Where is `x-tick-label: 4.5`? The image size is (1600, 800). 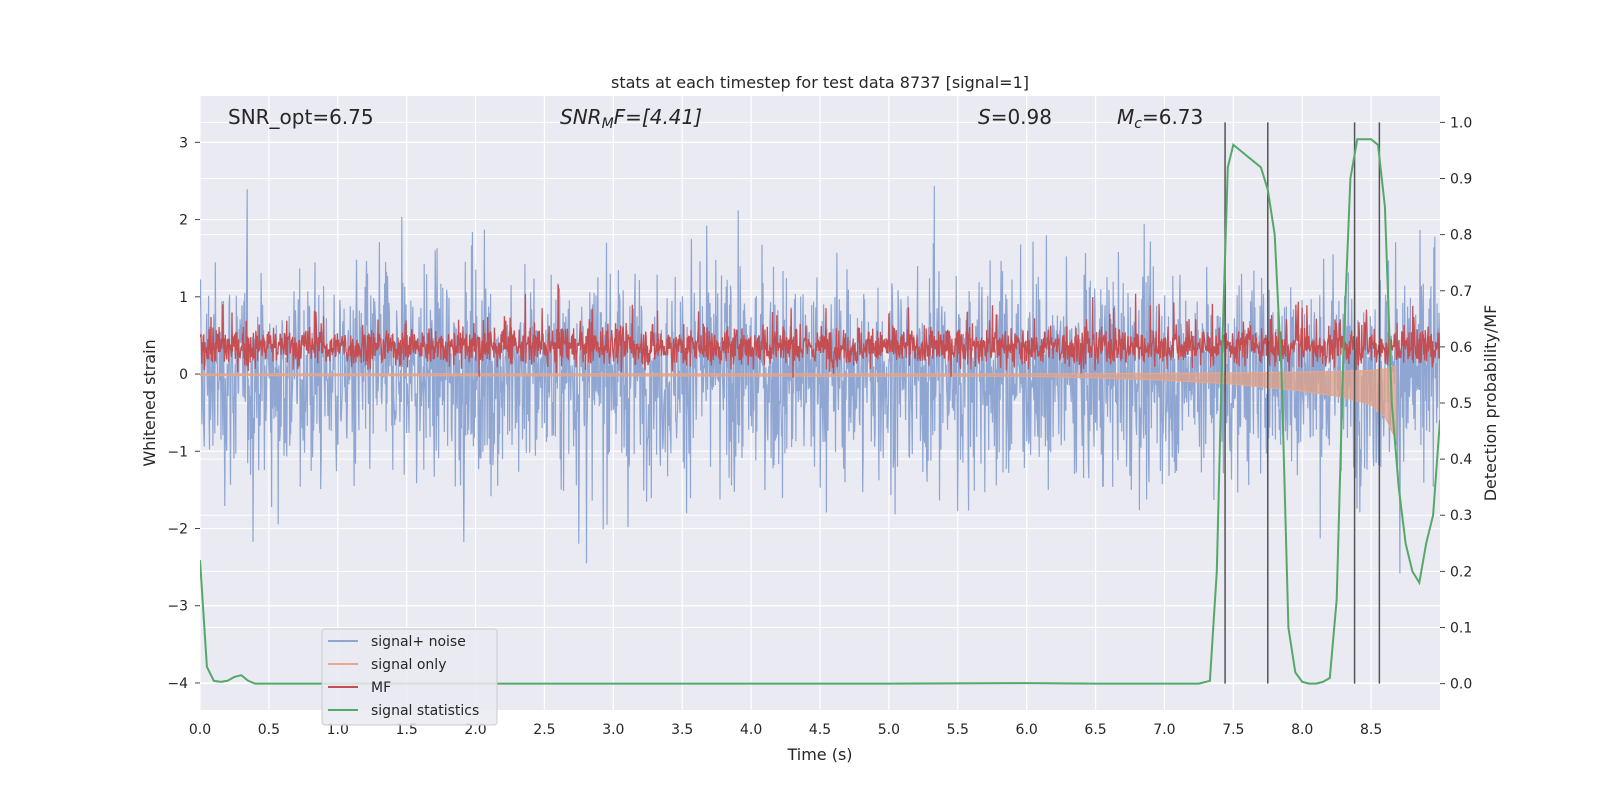 x-tick-label: 4.5 is located at coordinates (820, 730).